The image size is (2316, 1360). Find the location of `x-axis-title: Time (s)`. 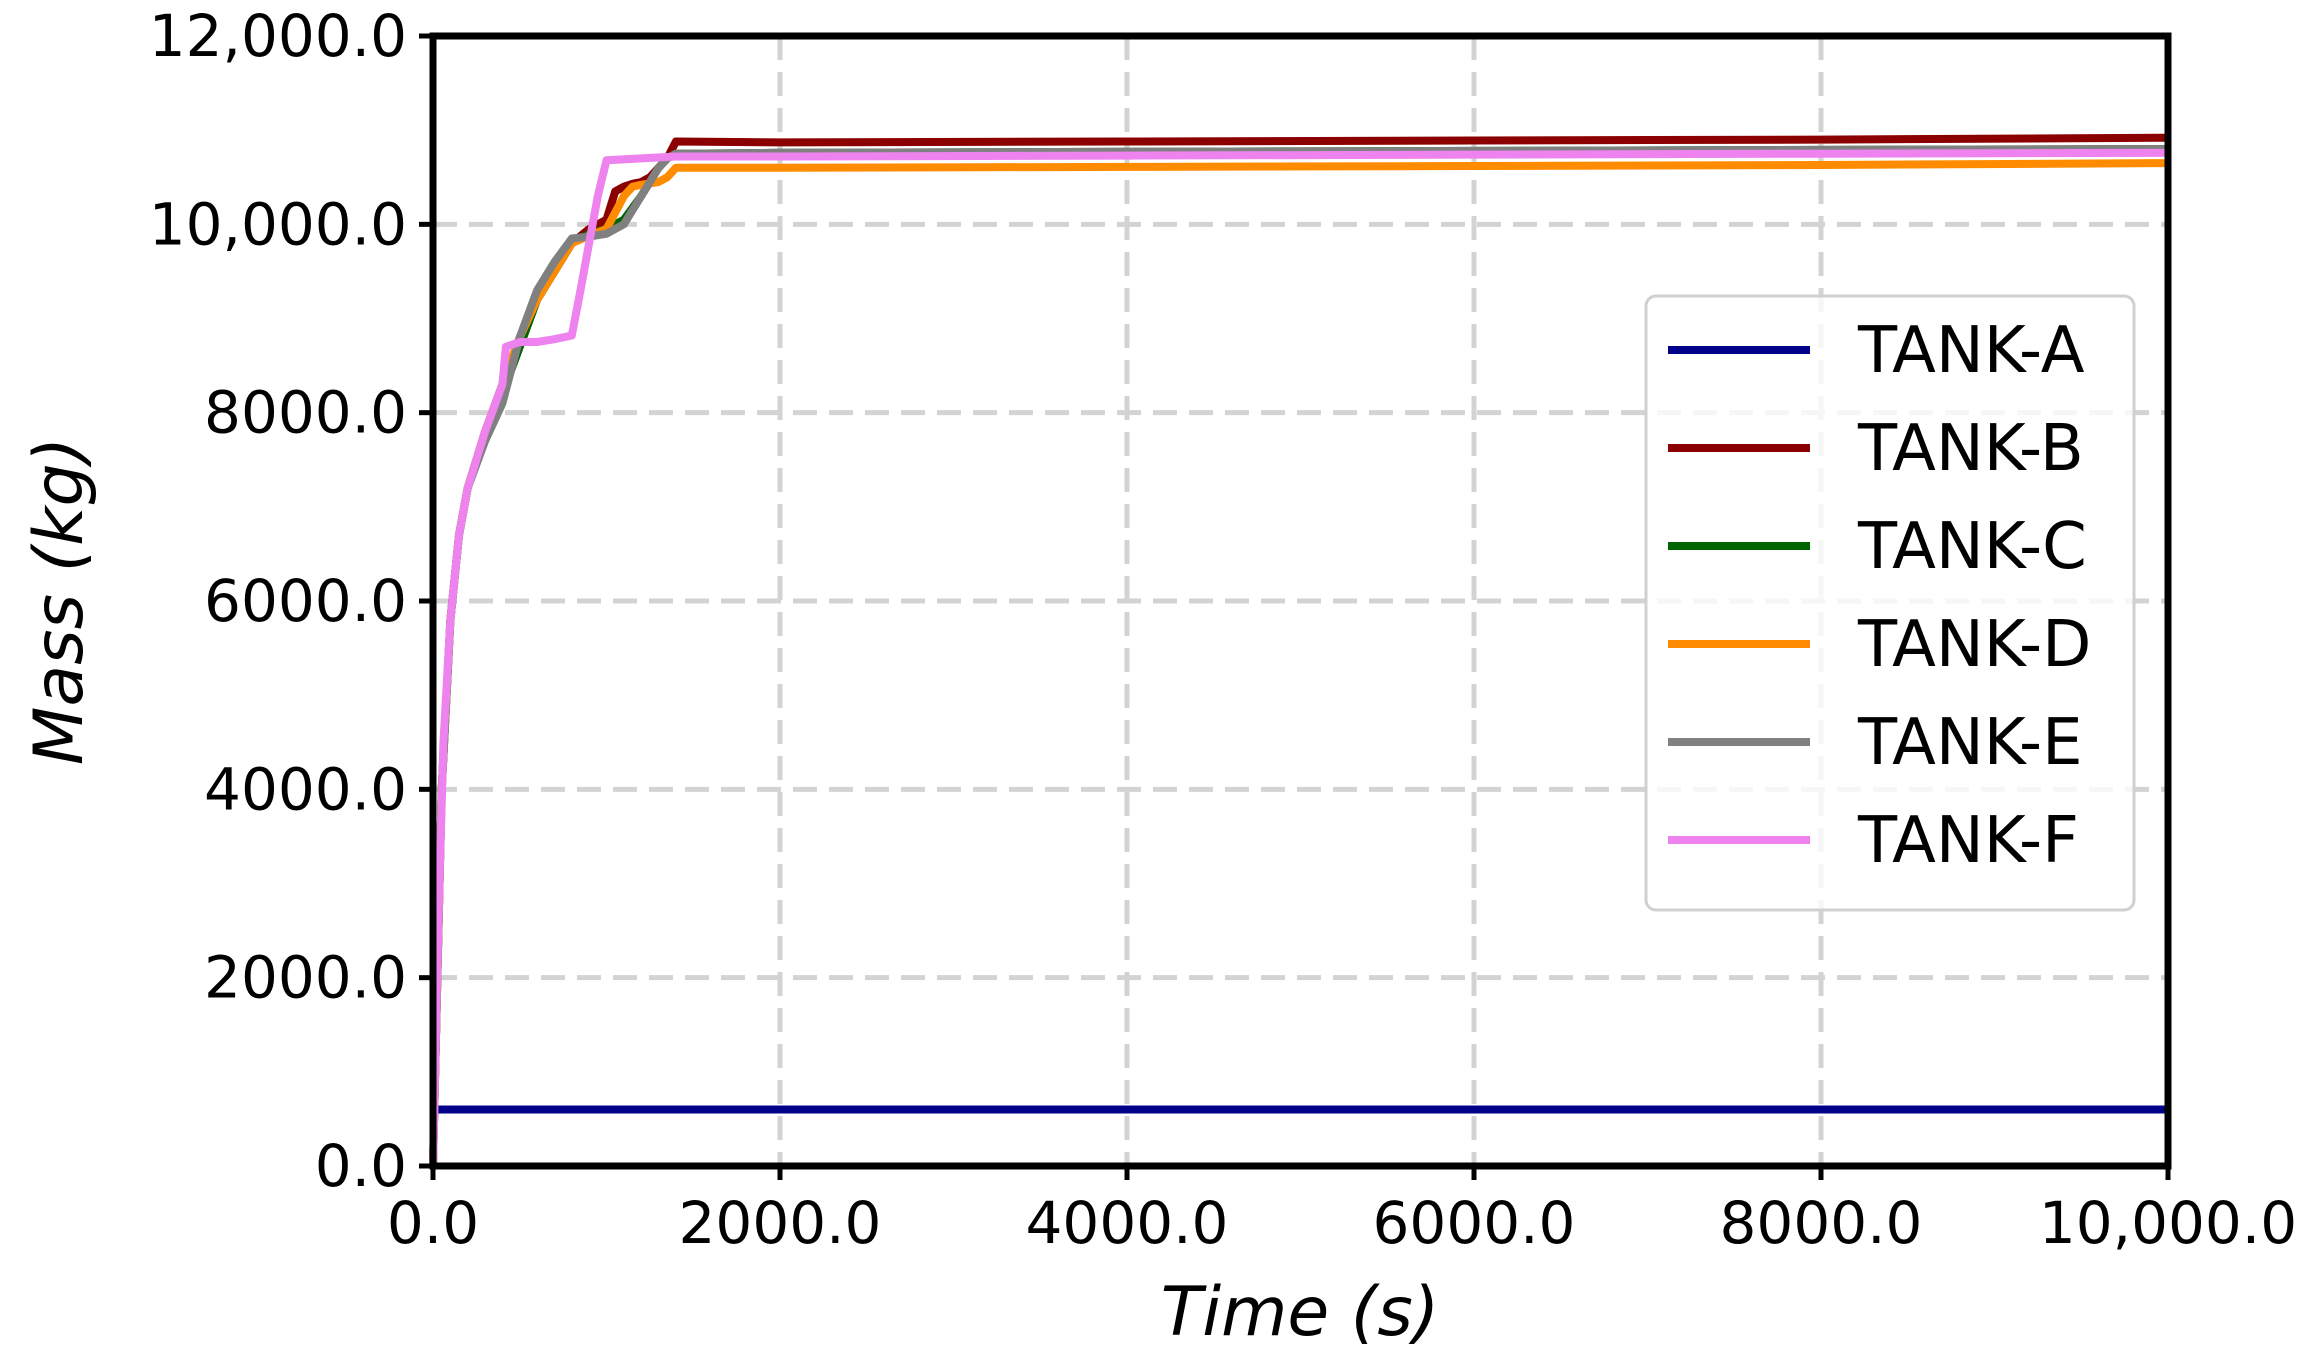

x-axis-title: Time (s) is located at coordinates (1300, 1312).